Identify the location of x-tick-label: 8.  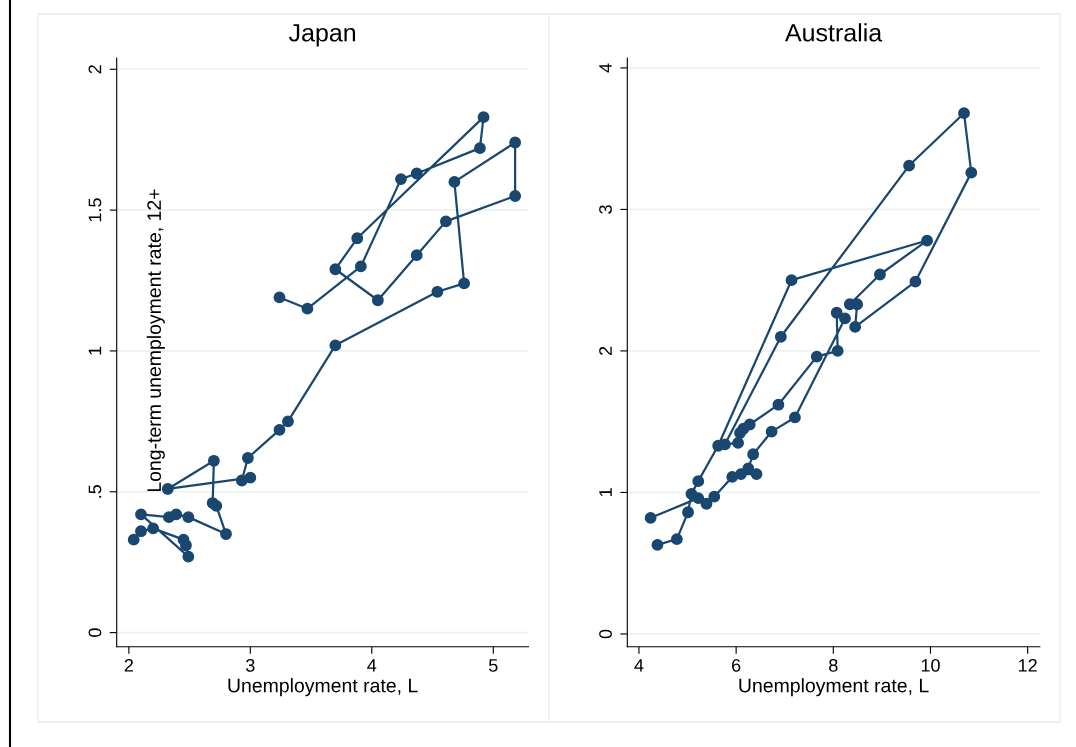
(833, 665).